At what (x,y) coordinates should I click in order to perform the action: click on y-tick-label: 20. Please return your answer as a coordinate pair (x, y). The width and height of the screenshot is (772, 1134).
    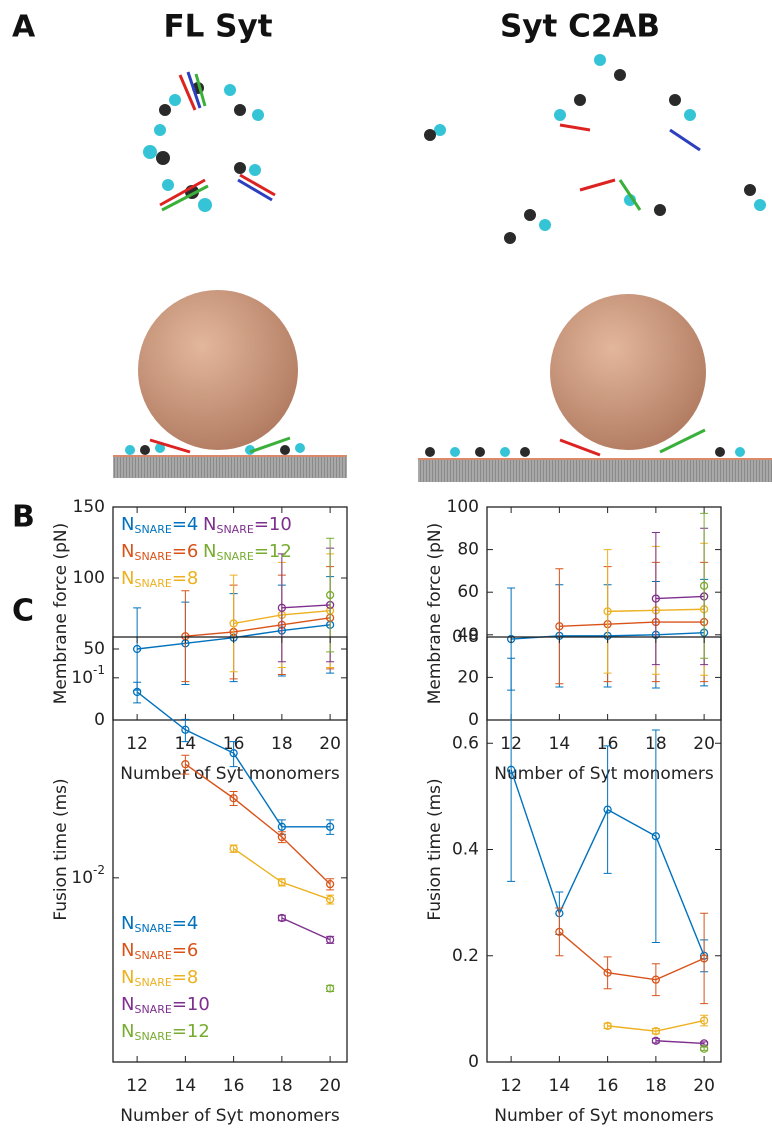
    Looking at the image, I should click on (468, 677).